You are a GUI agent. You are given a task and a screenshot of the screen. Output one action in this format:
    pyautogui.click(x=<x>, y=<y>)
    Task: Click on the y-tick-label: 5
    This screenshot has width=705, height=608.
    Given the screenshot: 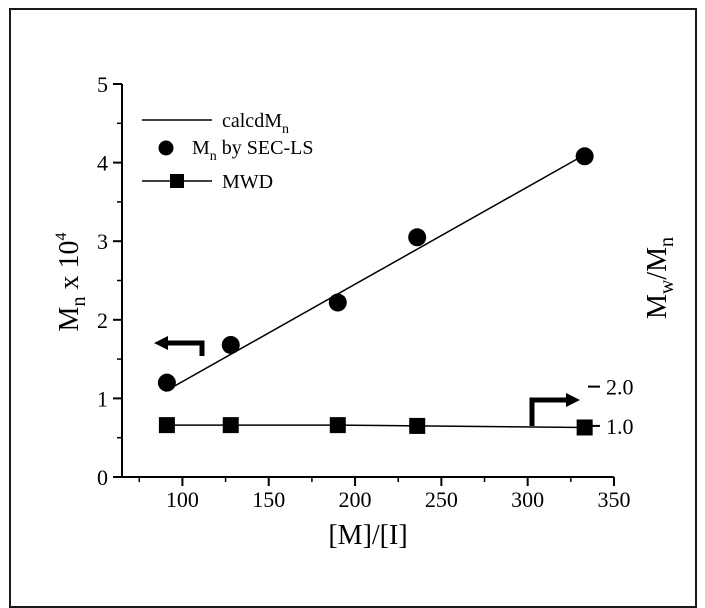 What is the action you would take?
    pyautogui.click(x=102, y=84)
    